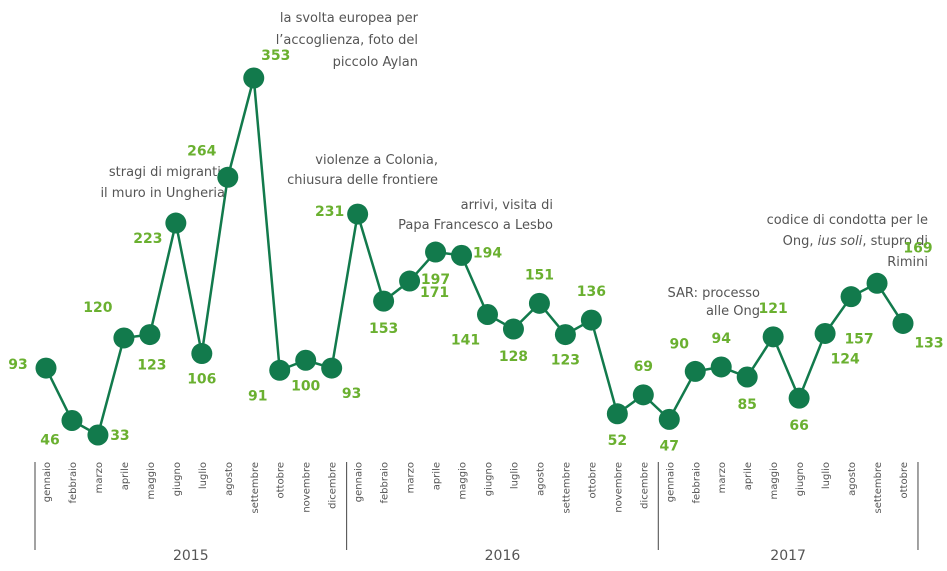 This screenshot has width=947, height=571. I want to click on value-label: 128, so click(513, 357).